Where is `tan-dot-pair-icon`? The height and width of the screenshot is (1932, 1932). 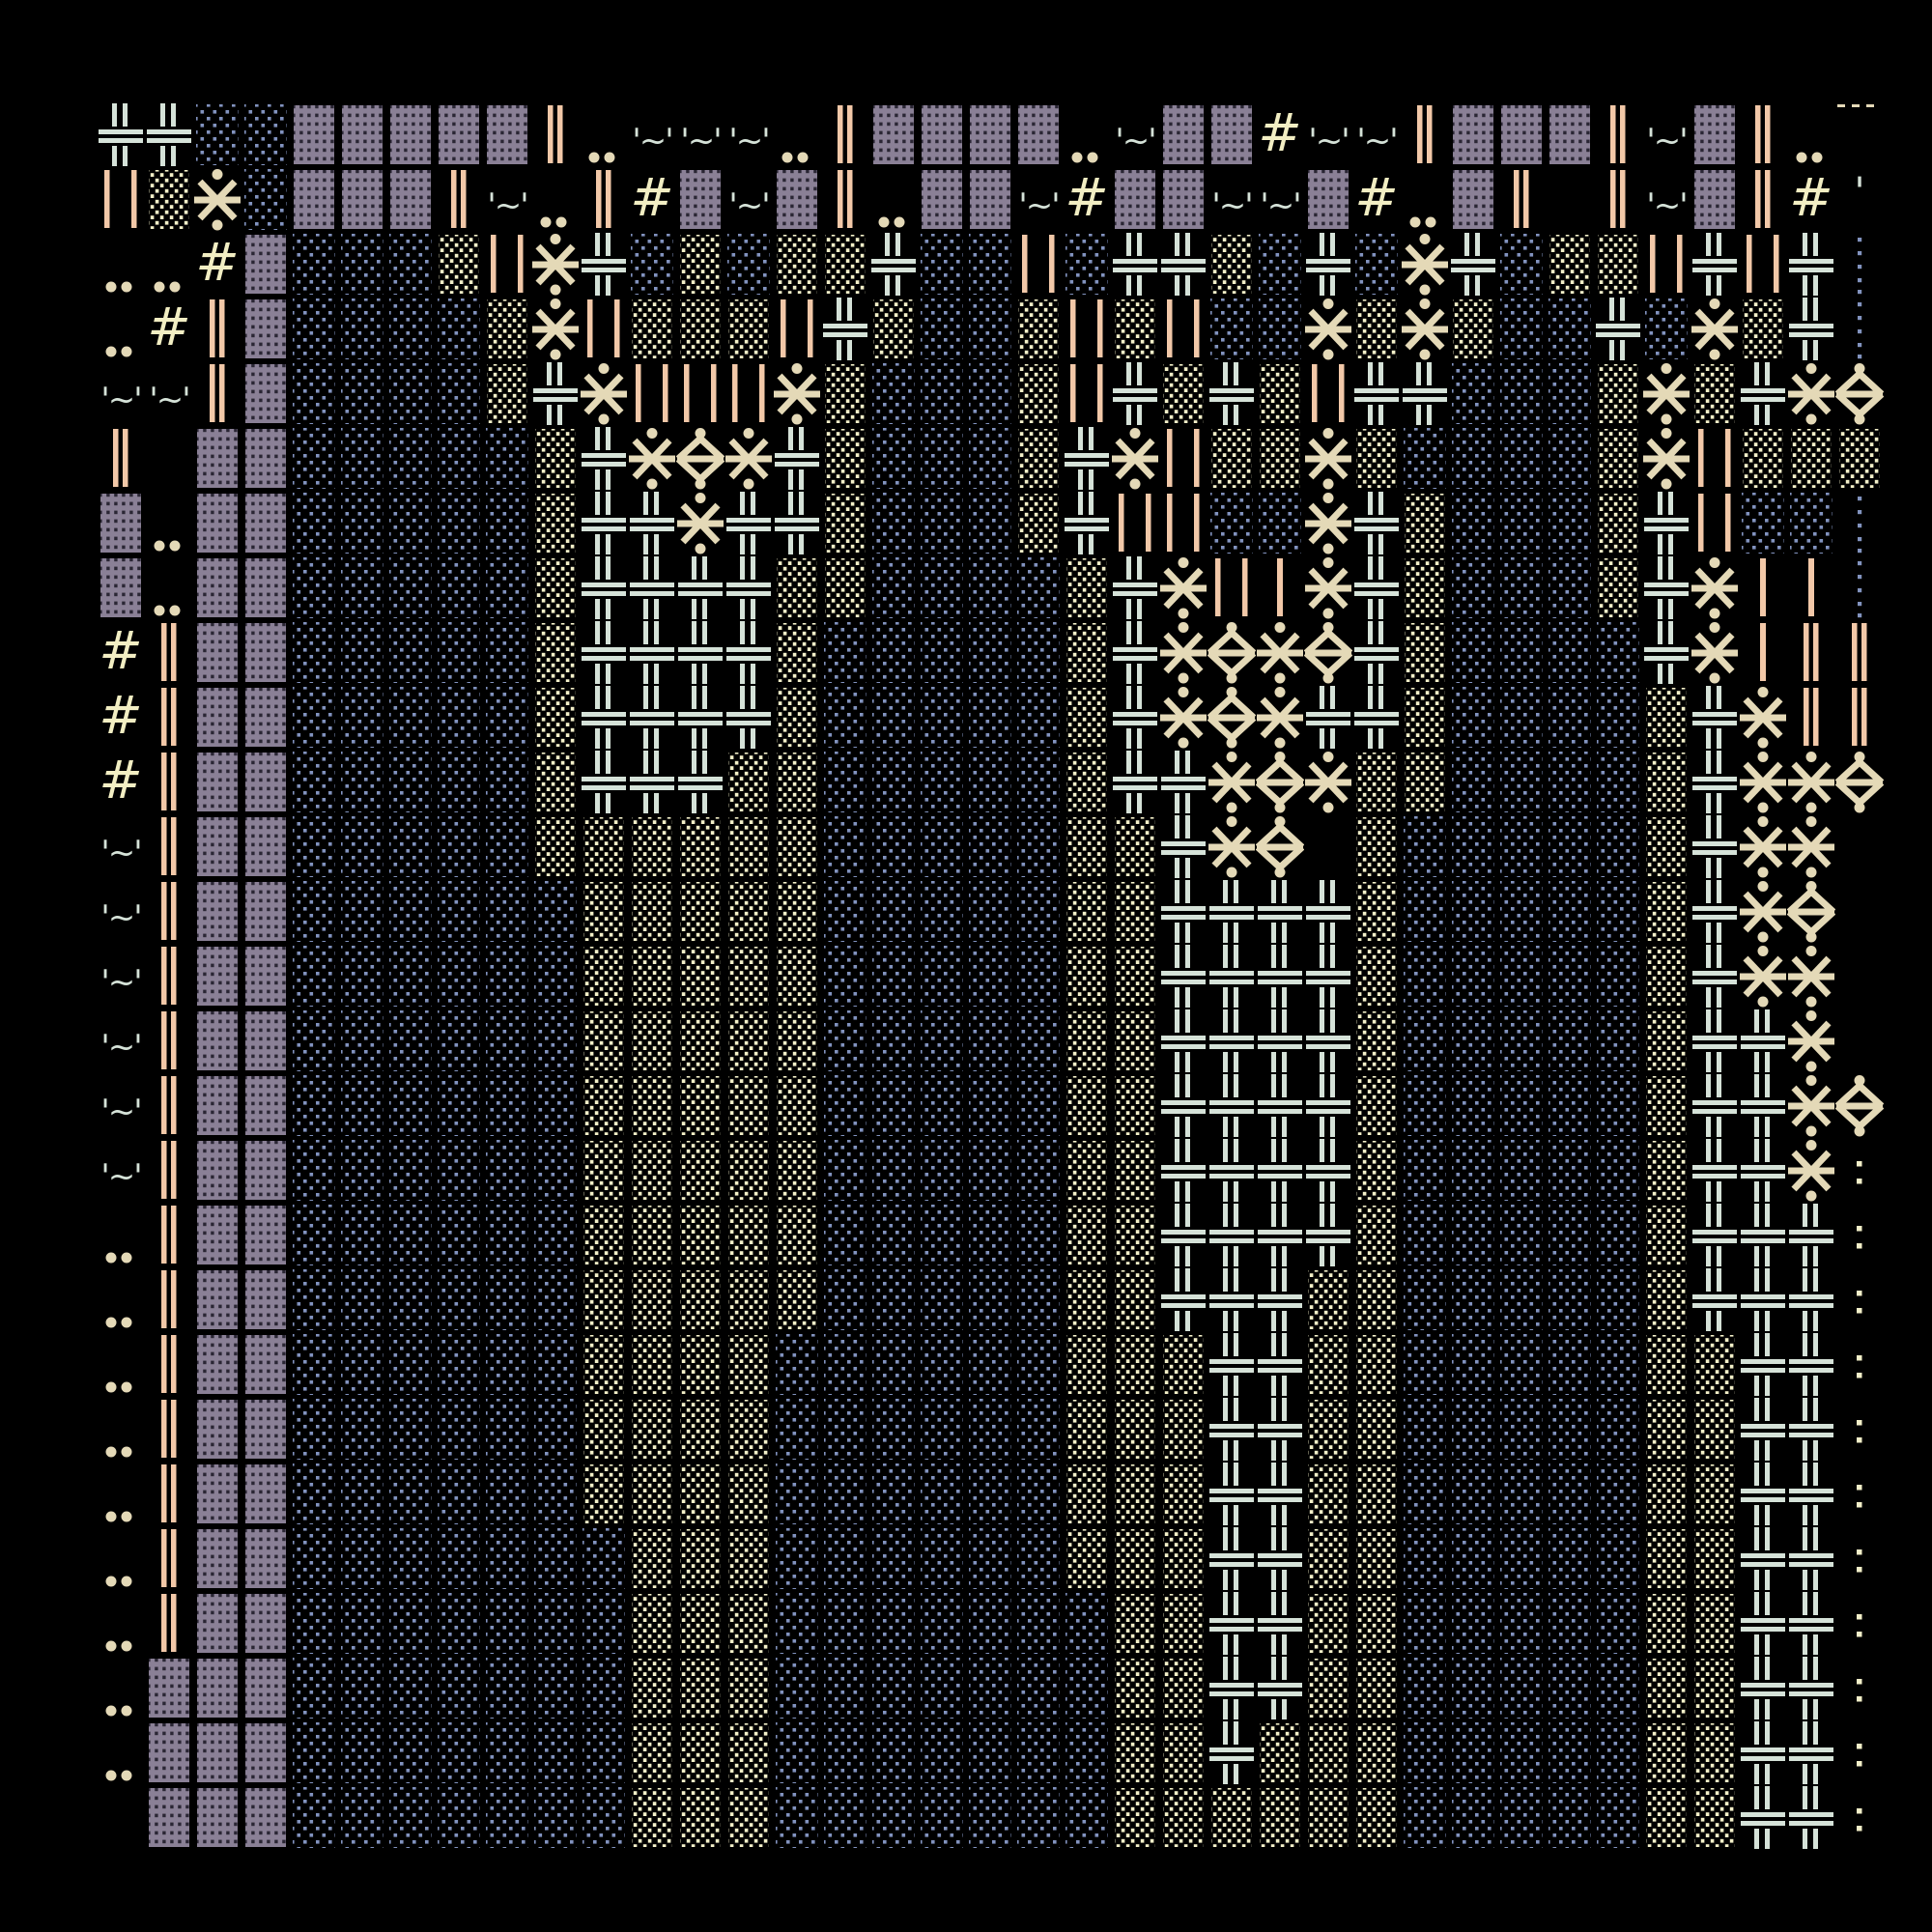
tan-dot-pair-icon is located at coordinates (797, 134).